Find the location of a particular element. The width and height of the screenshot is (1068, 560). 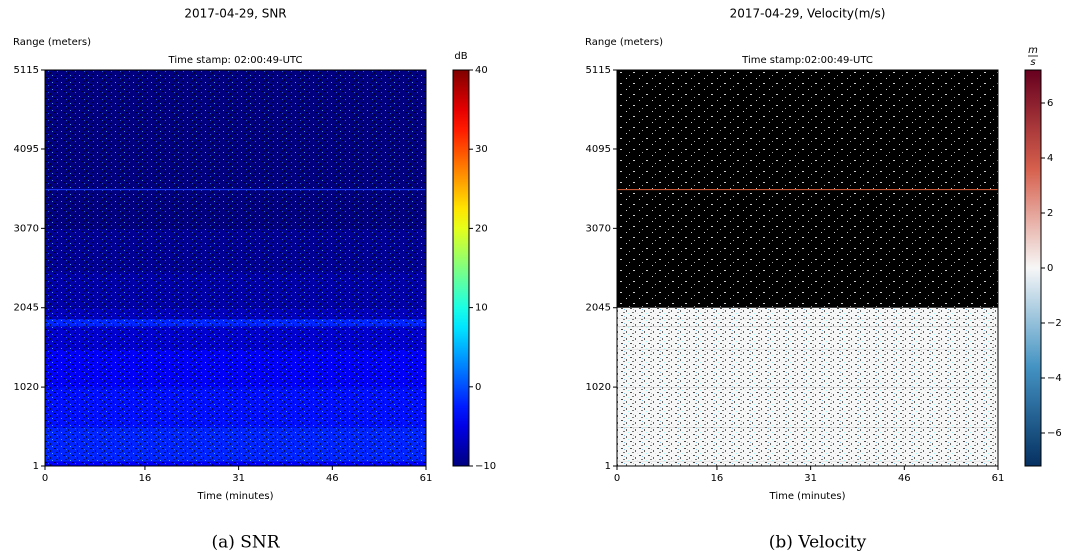

colorbar-tick-label: −10 is located at coordinates (485, 466).